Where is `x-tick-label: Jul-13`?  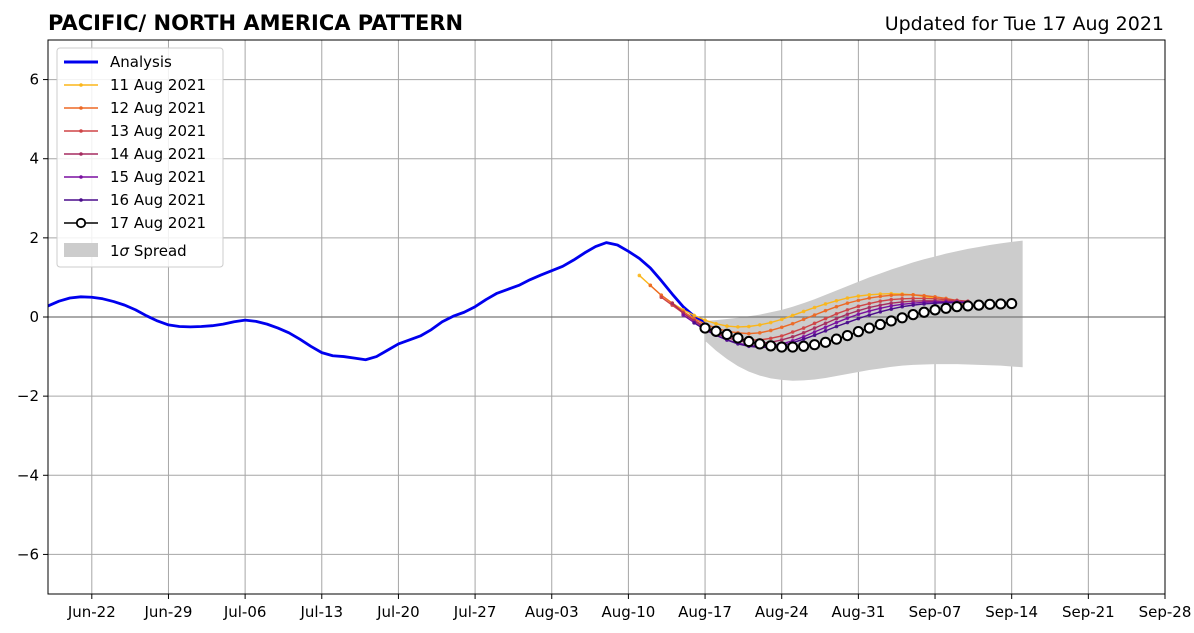
x-tick-label: Jul-13 is located at coordinates (321, 612).